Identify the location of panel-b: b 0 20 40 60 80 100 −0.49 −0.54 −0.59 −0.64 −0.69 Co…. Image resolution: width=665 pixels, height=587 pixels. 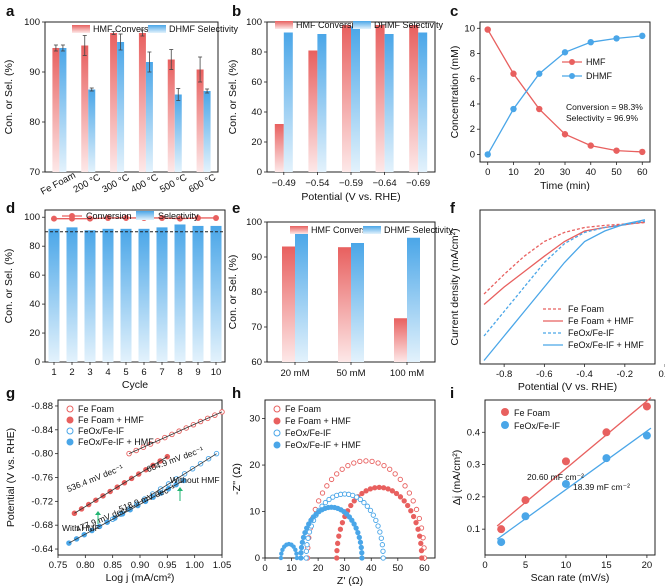
(335, 103).